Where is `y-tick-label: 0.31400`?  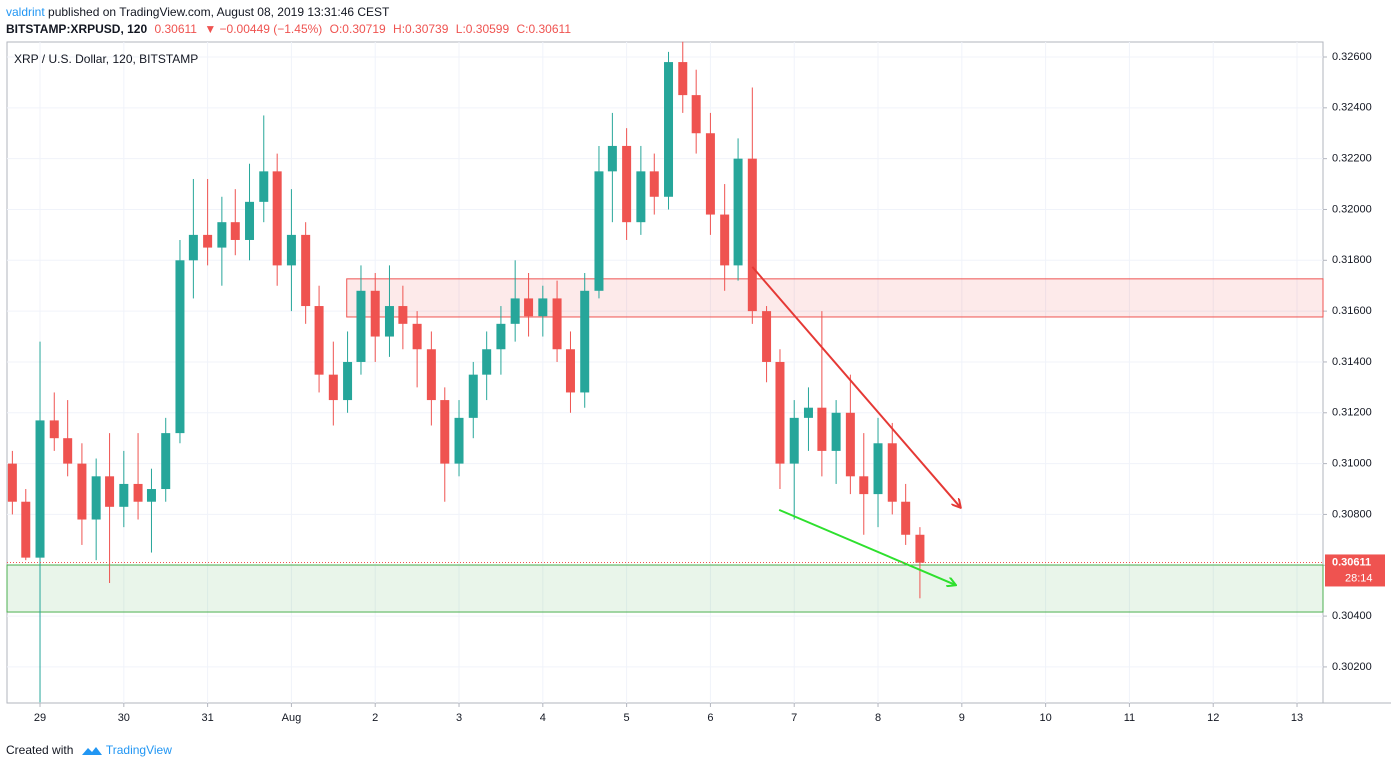 y-tick-label: 0.31400 is located at coordinates (1352, 362).